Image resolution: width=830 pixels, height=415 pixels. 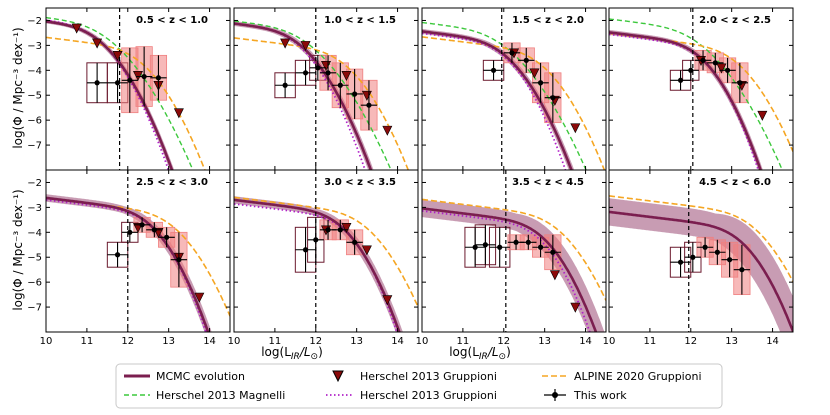 I want to click on panel-title: 3.5 < z < 4.5, so click(x=548, y=182).